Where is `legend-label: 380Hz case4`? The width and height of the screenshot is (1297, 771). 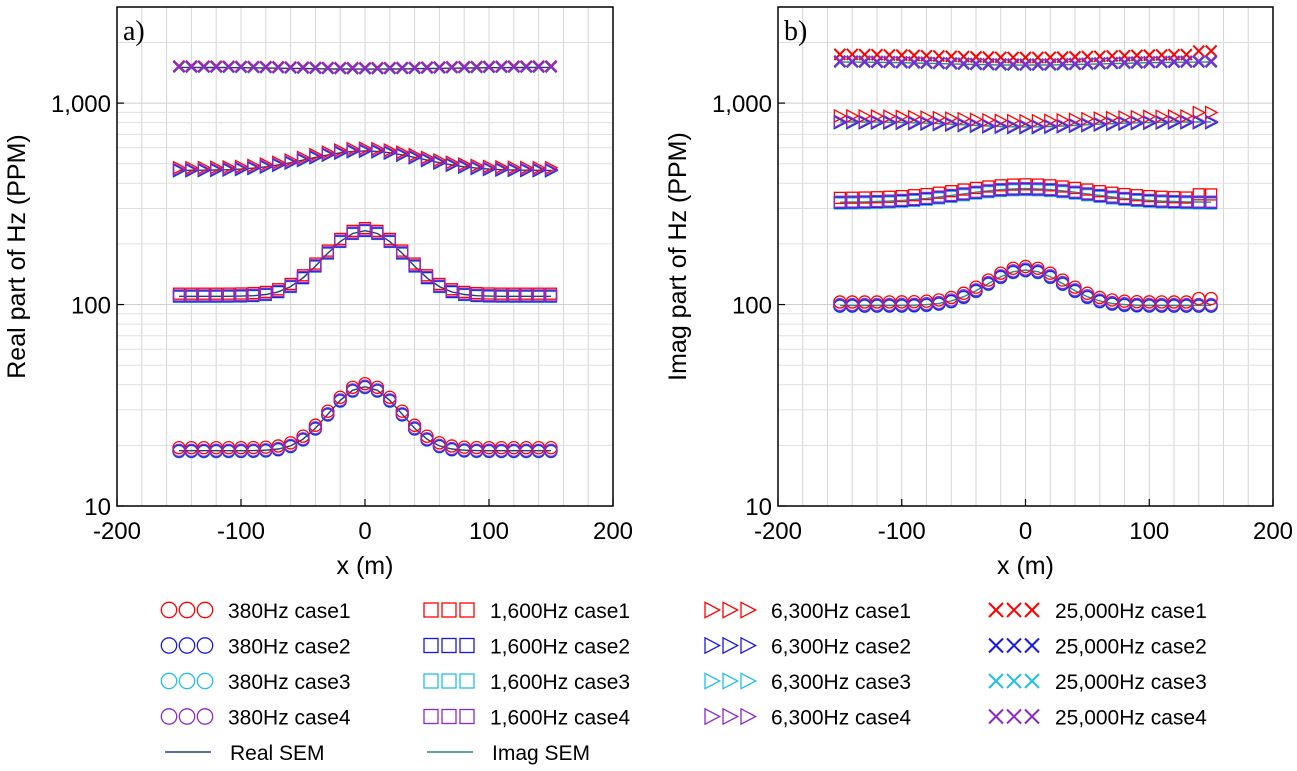
legend-label: 380Hz case4 is located at coordinates (289, 718).